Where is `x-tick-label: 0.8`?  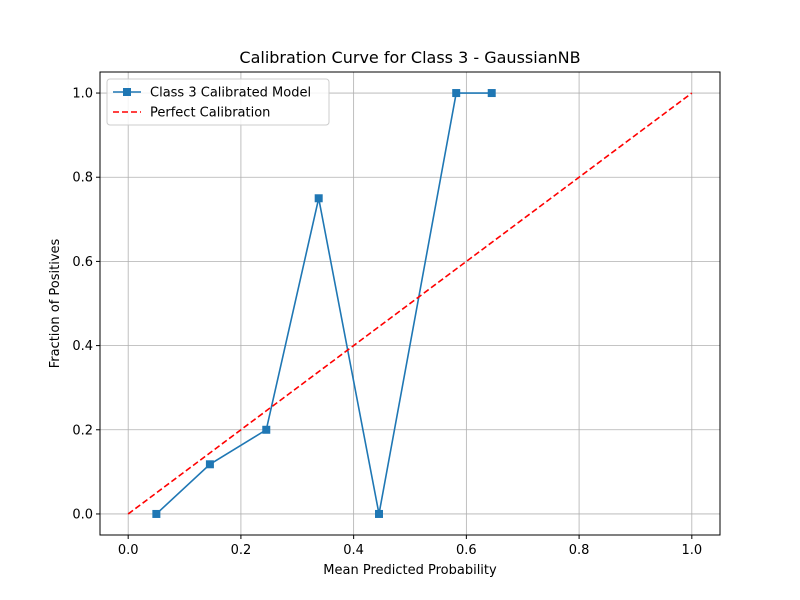
x-tick-label: 0.8 is located at coordinates (579, 550).